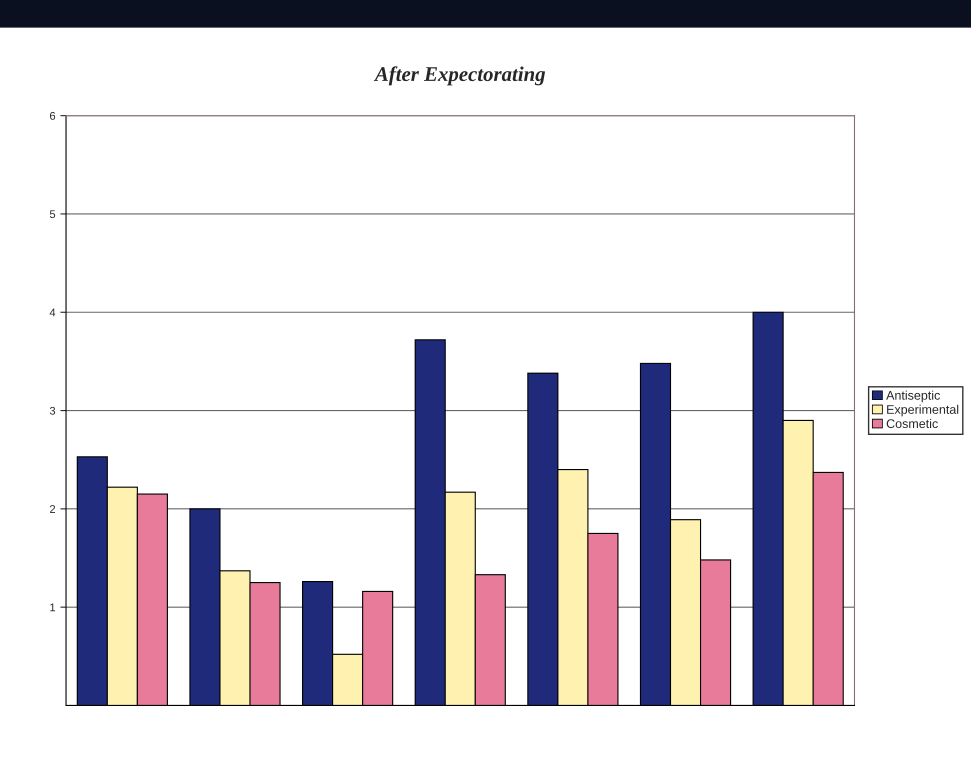  What do you see at coordinates (912, 423) in the screenshot?
I see `legend-label: Cosmetic` at bounding box center [912, 423].